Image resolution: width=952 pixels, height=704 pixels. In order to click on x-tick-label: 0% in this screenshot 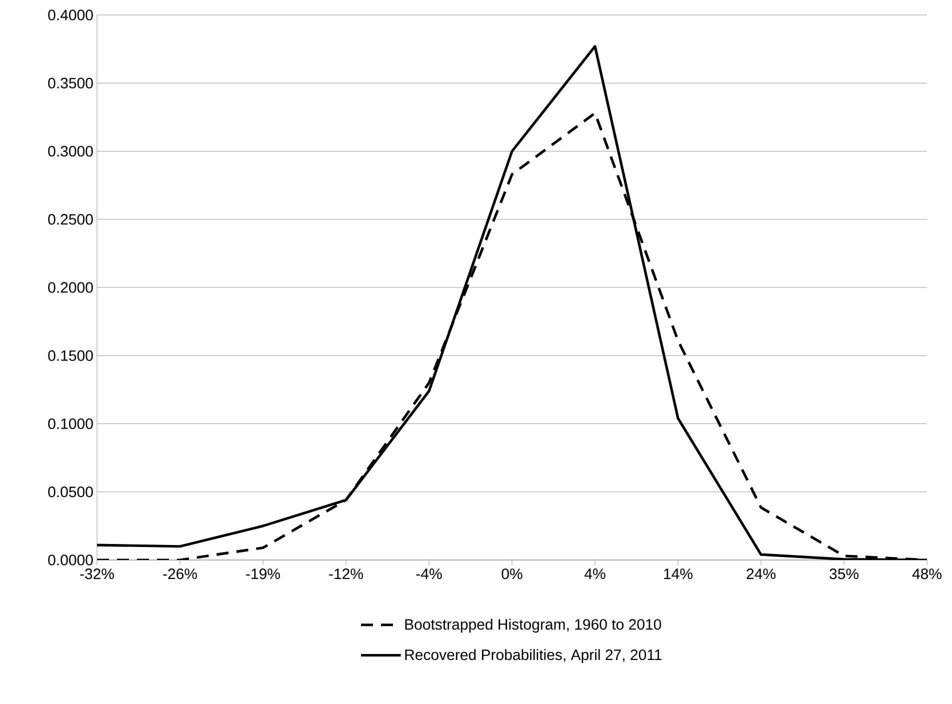, I will do `click(512, 574)`.